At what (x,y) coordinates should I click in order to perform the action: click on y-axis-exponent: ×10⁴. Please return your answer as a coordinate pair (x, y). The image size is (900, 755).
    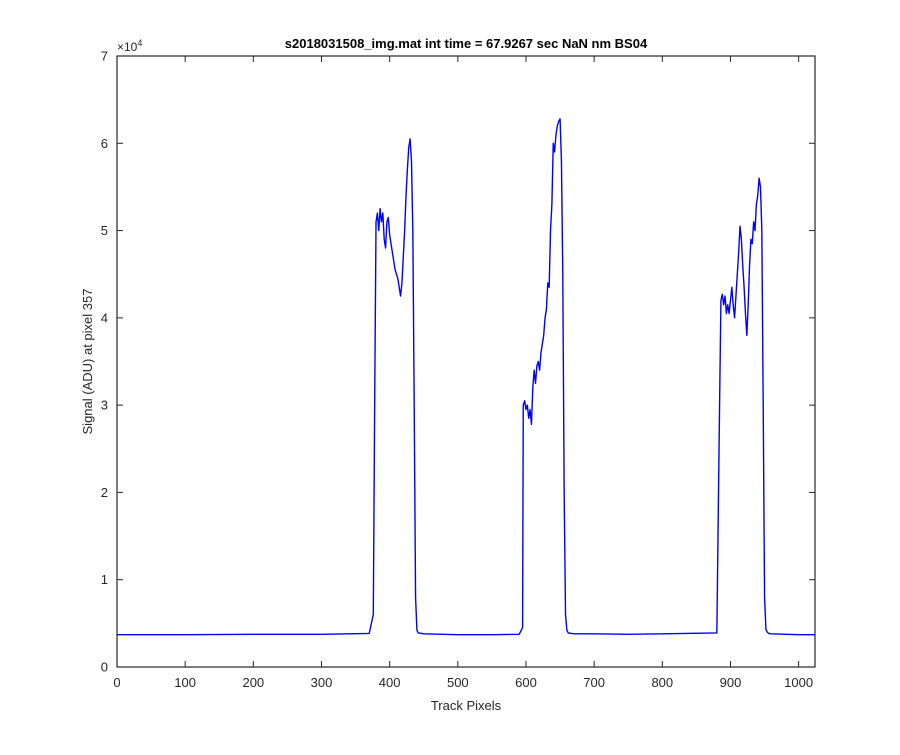
    Looking at the image, I should click on (129, 46).